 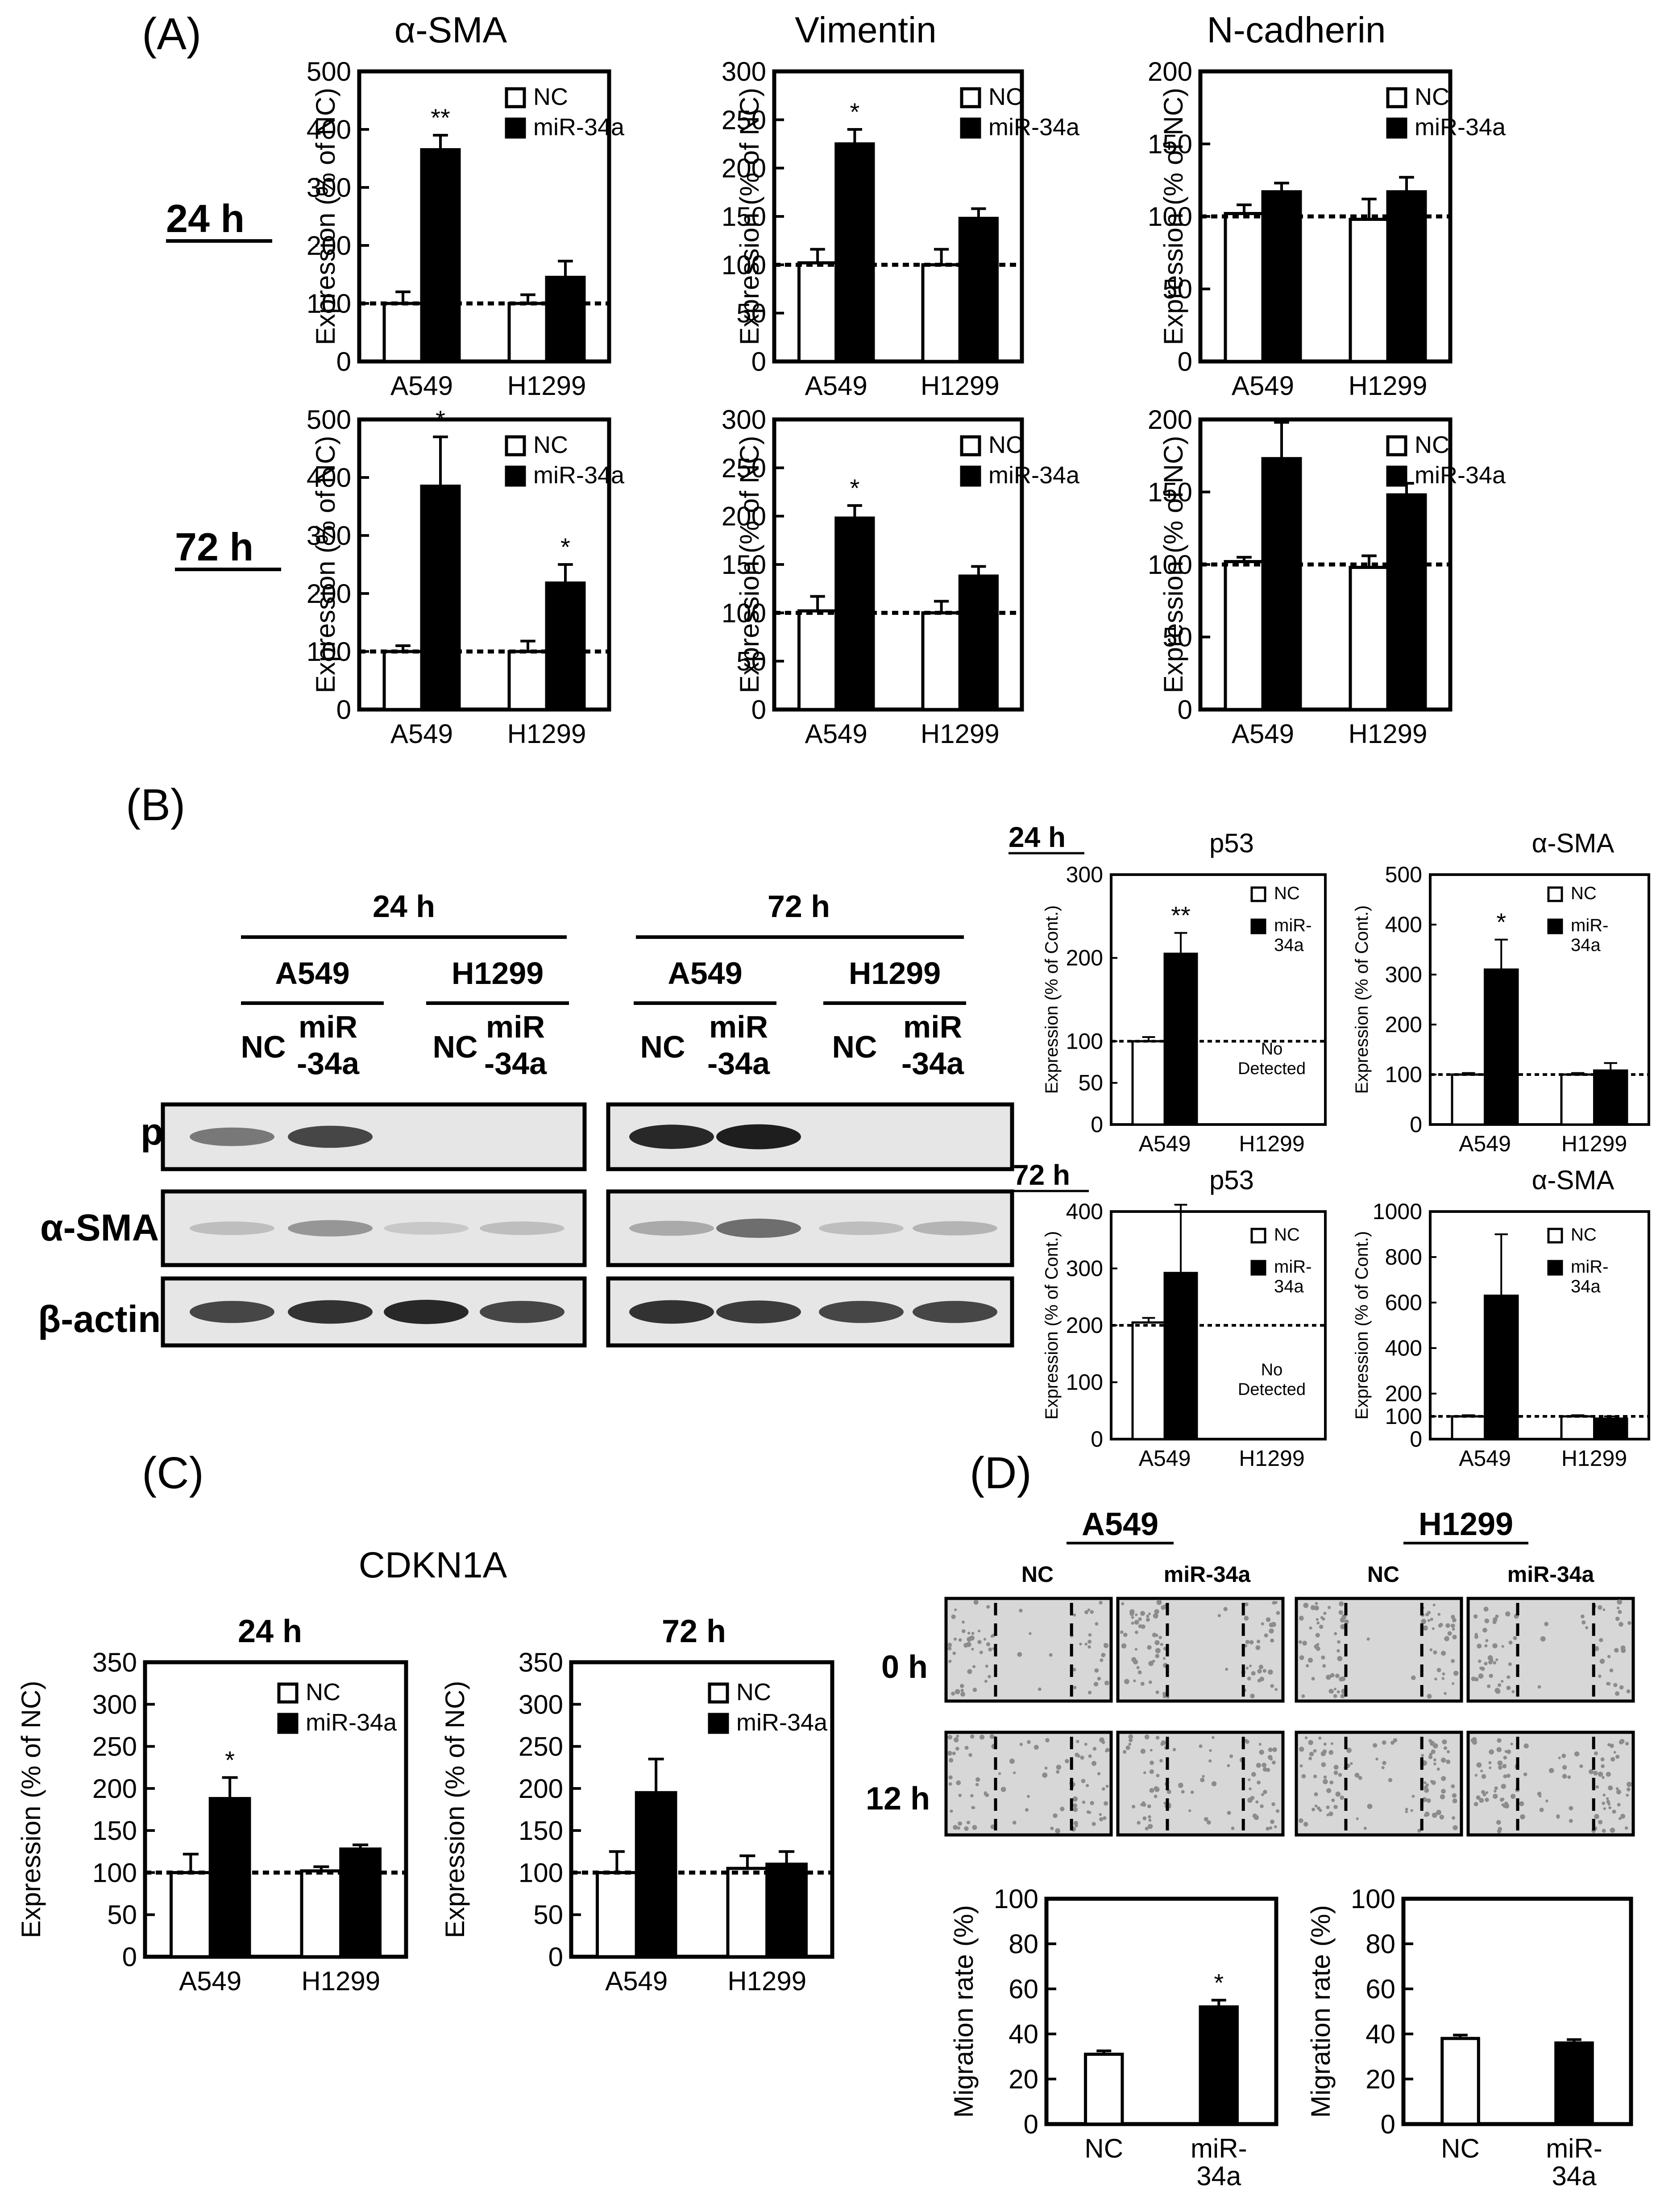 What do you see at coordinates (1555, 1268) in the screenshot?
I see `chart-legend-swatch-b4` at bounding box center [1555, 1268].